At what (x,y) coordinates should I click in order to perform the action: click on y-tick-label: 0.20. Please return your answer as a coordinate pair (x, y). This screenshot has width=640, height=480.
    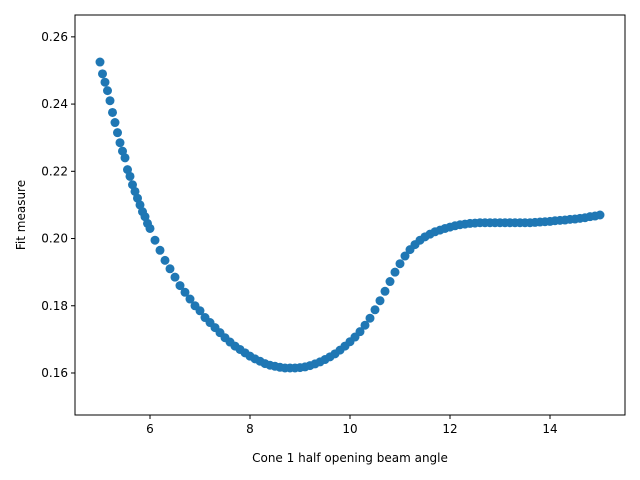
    Looking at the image, I should click on (54, 239).